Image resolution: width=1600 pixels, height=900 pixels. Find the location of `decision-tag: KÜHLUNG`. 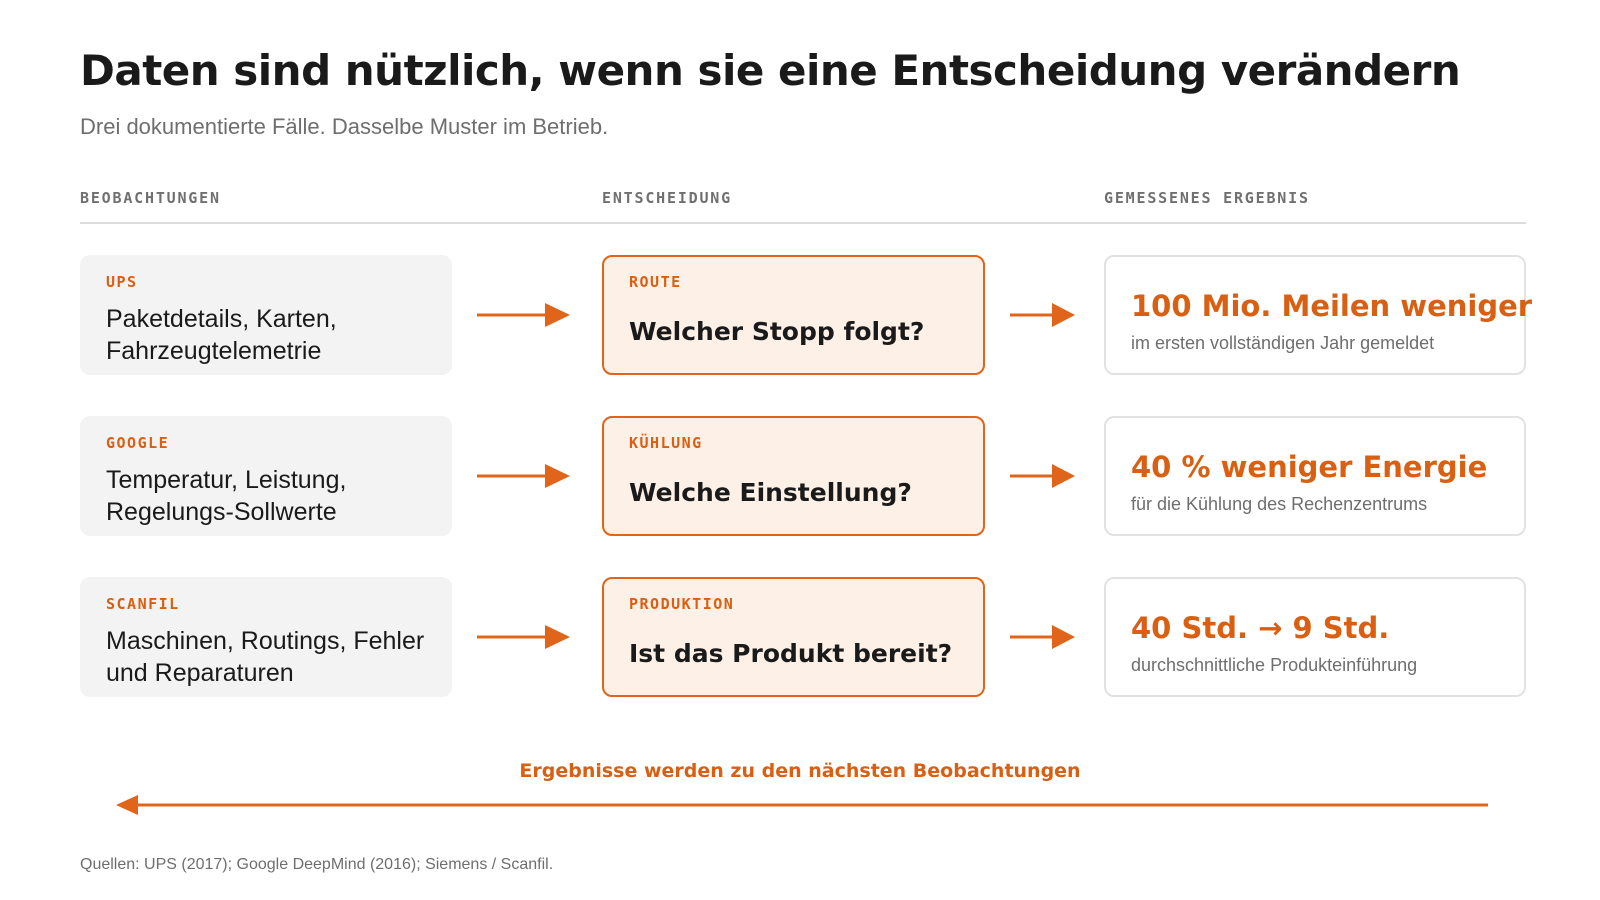

decision-tag: KÜHLUNG is located at coordinates (666, 443).